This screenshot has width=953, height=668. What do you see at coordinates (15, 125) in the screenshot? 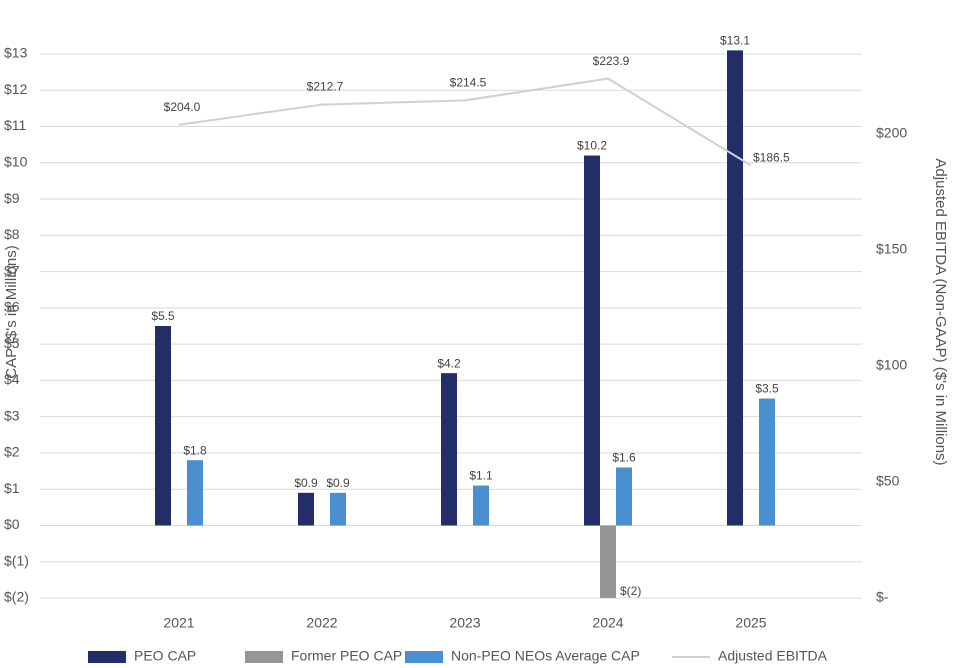
I see `y-tick-label: $11` at bounding box center [15, 125].